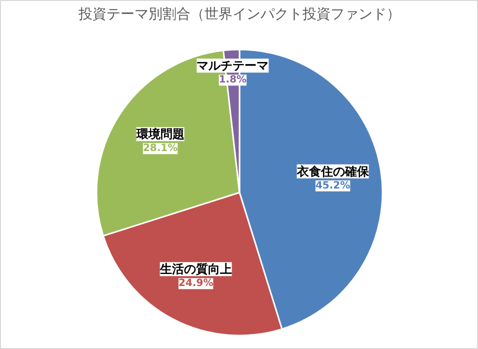 This screenshot has height=349, width=478. What do you see at coordinates (160, 148) in the screenshot?
I see `data-label: 28.1%` at bounding box center [160, 148].